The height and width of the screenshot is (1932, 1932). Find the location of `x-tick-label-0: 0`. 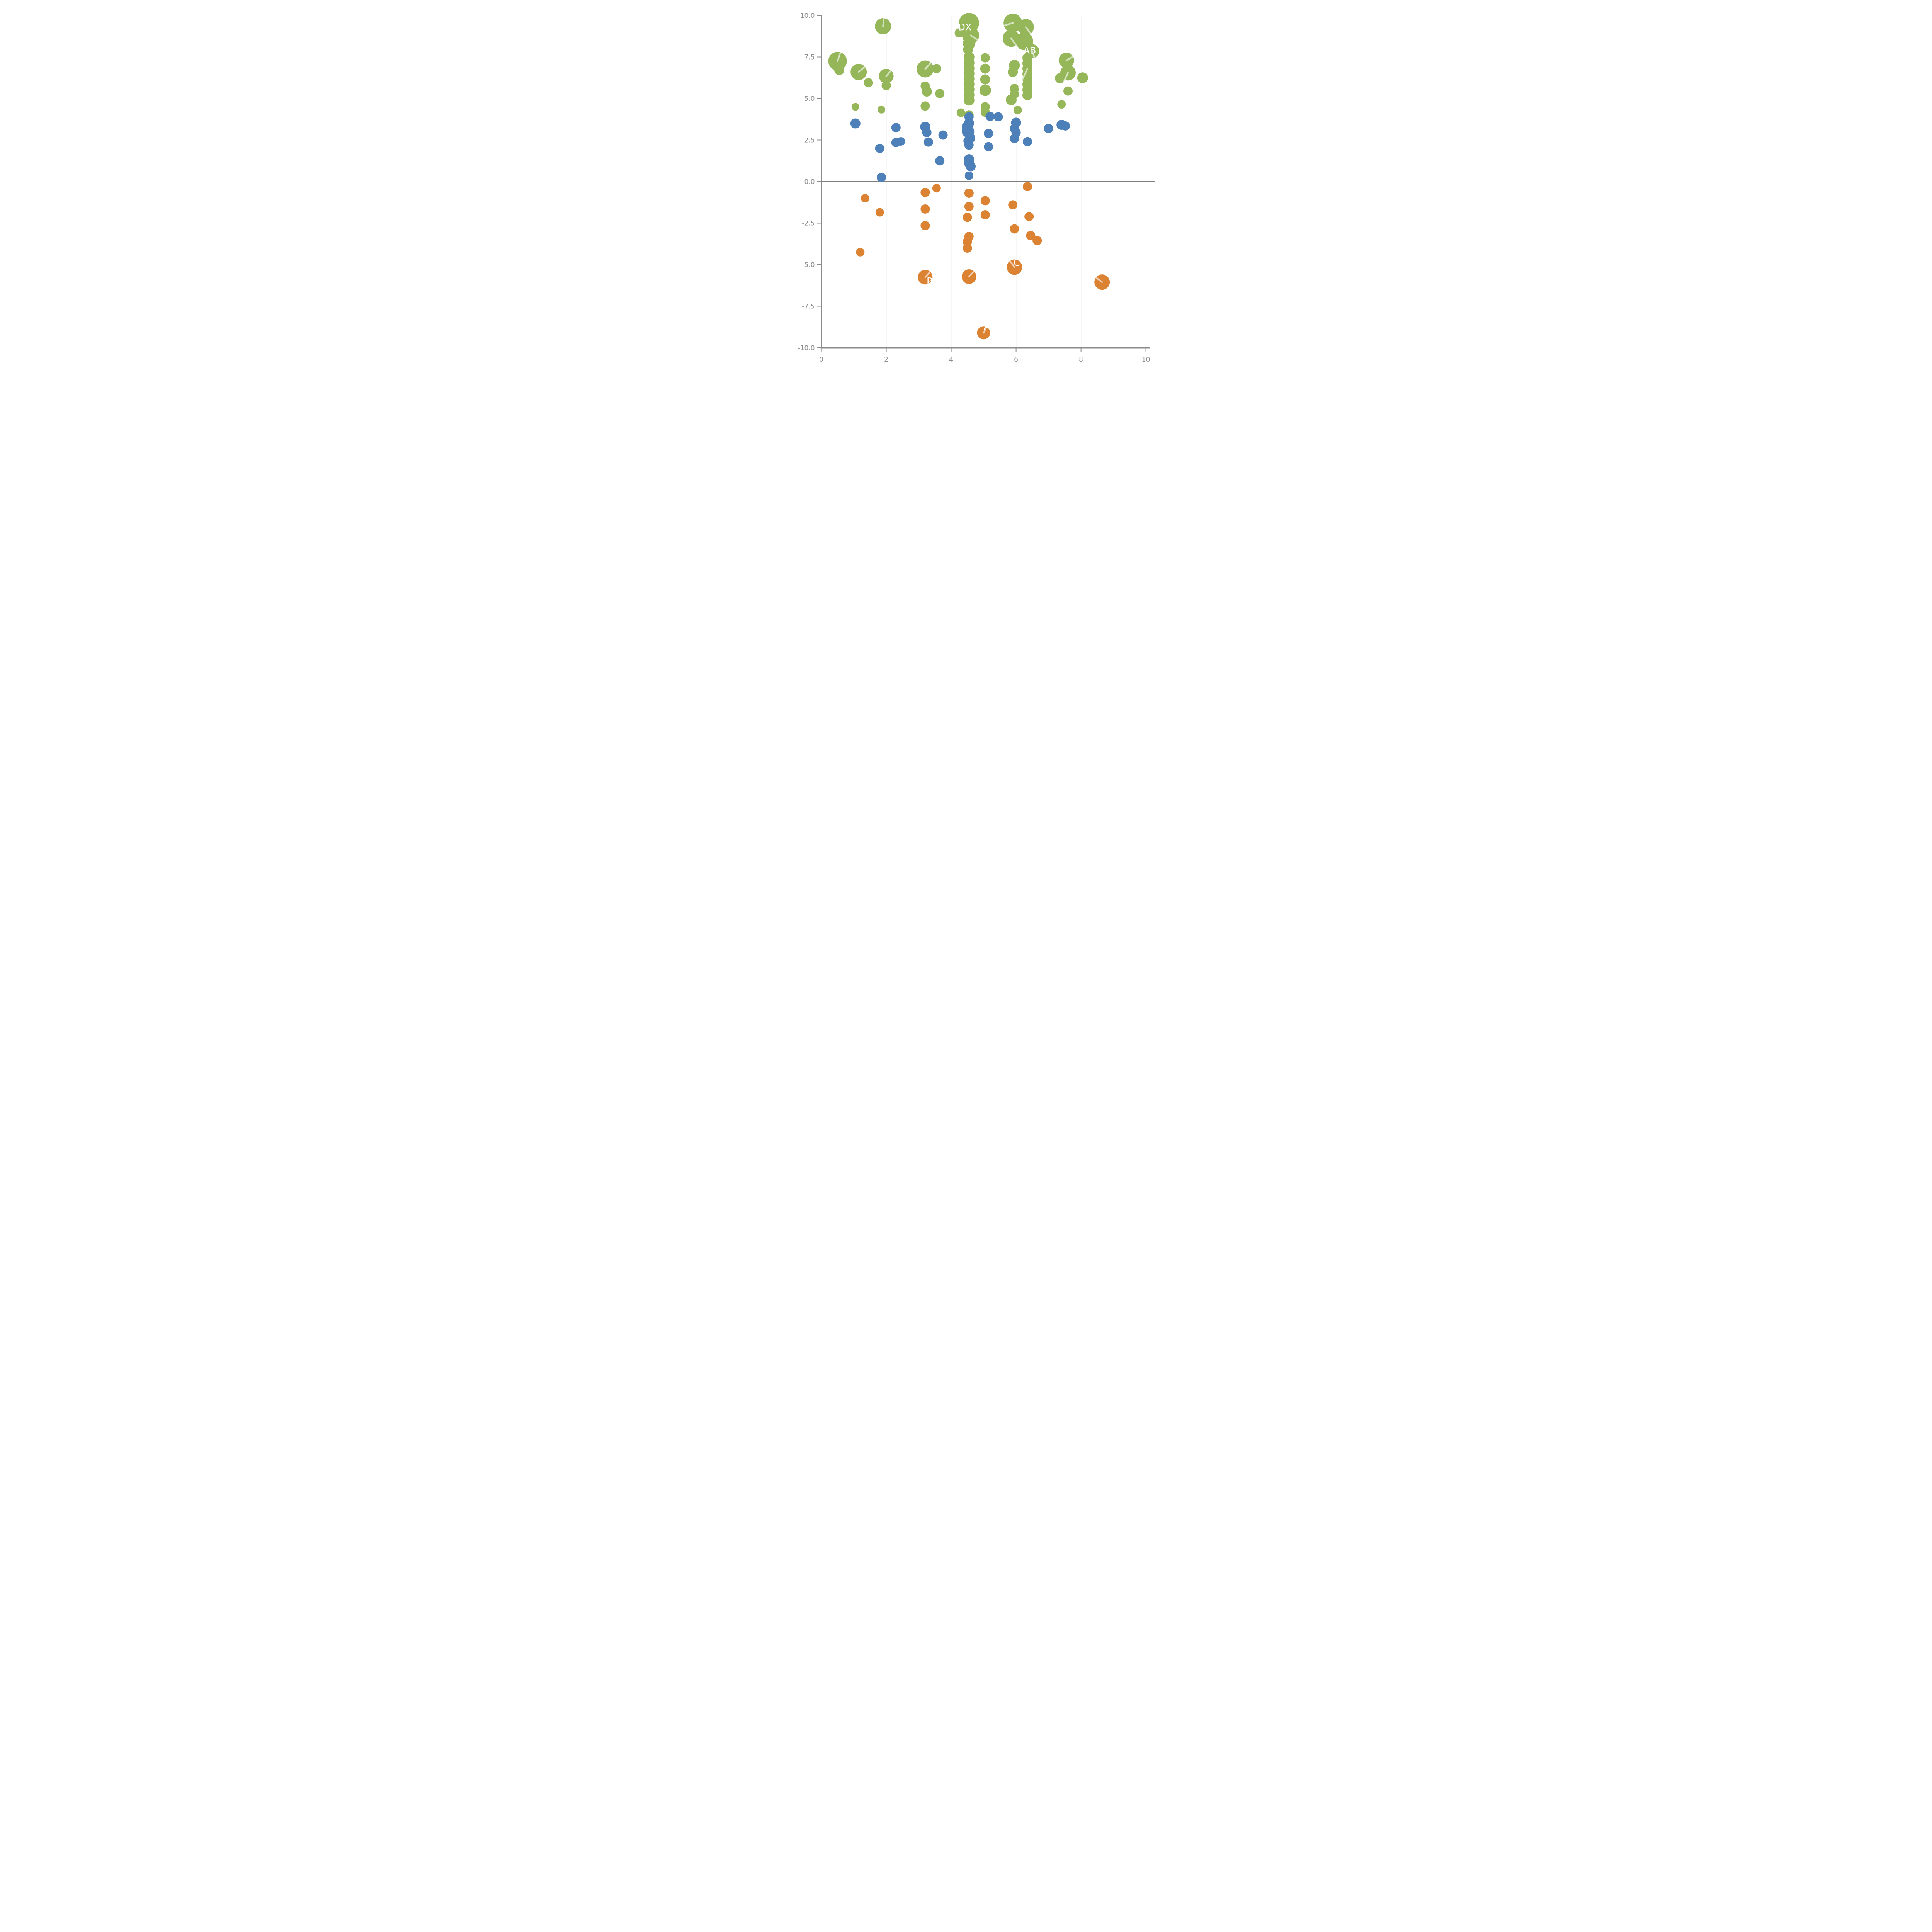

x-tick-label-0: 0 is located at coordinates (821, 360).